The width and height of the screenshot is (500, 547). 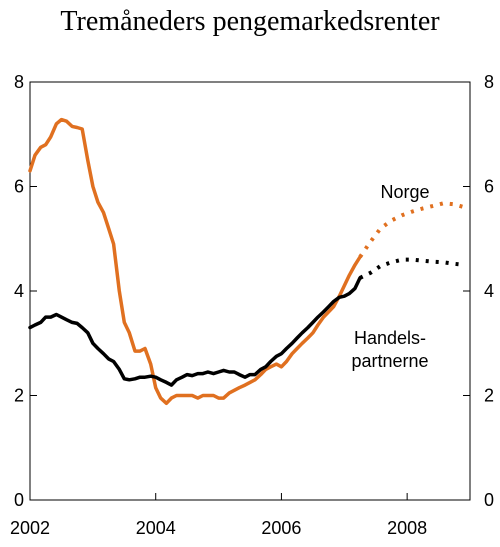 What do you see at coordinates (19, 291) in the screenshot?
I see `y-tick-label-left: 4` at bounding box center [19, 291].